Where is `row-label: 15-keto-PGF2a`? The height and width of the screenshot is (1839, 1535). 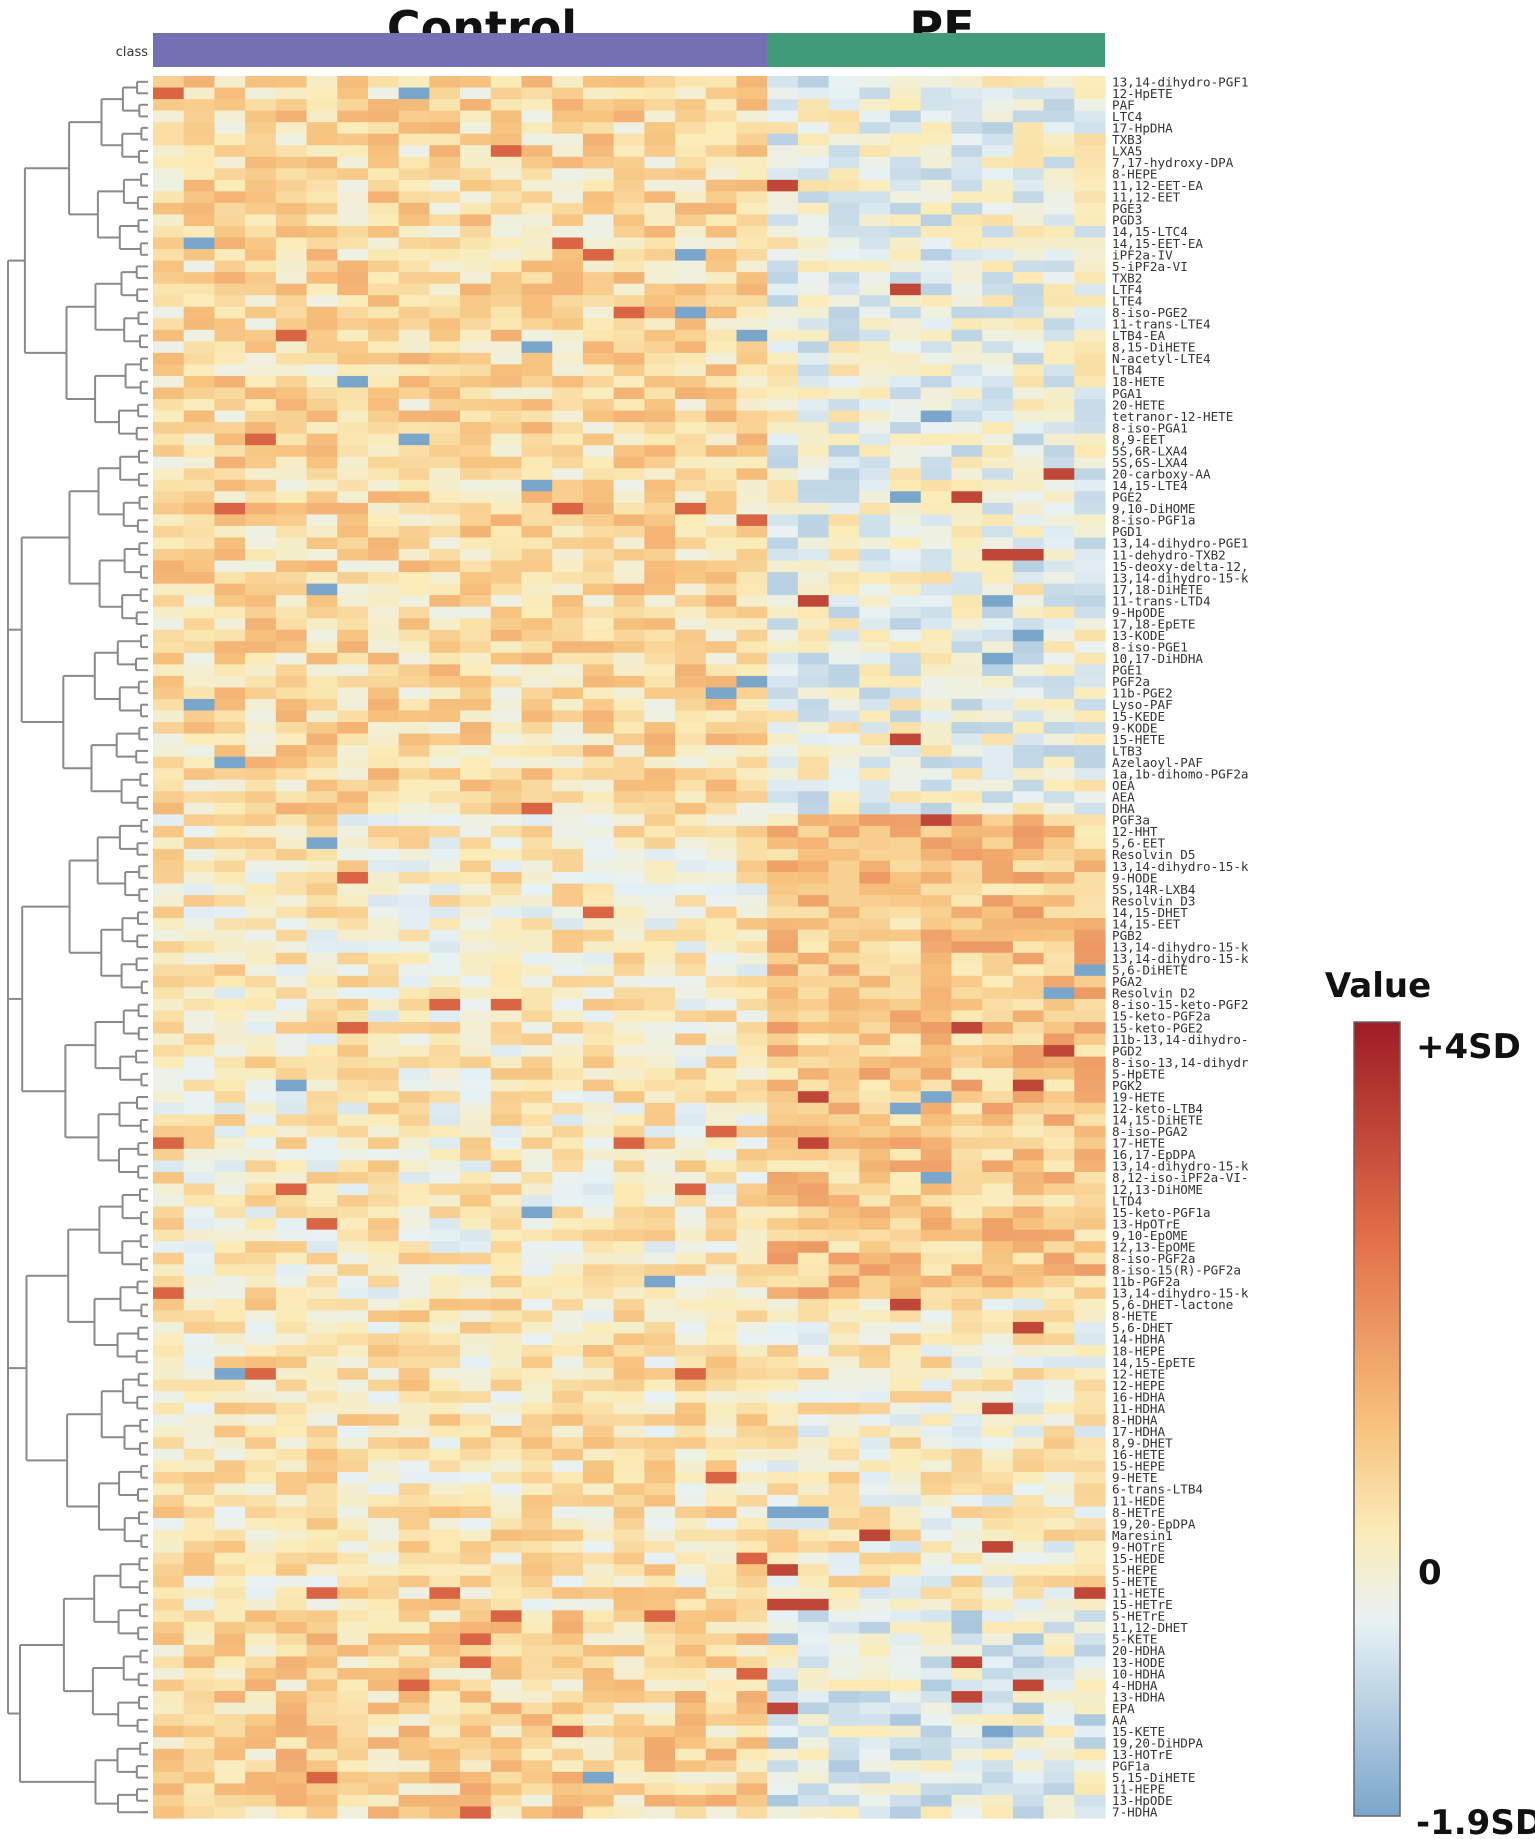 row-label: 15-keto-PGF2a is located at coordinates (1161, 1016).